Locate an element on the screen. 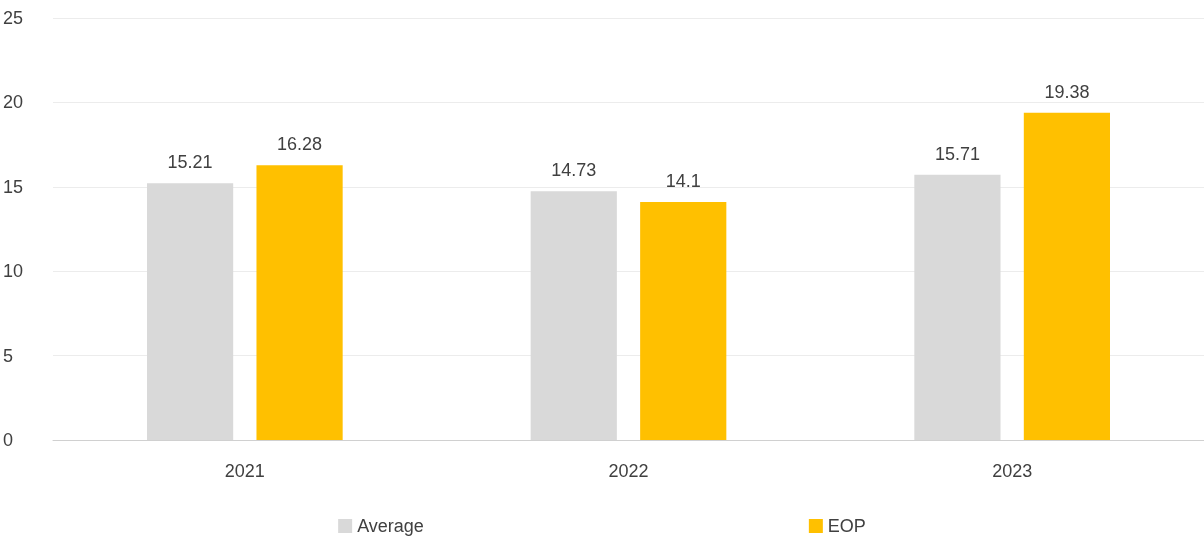 This screenshot has height=540, width=1204. data-label: 14.73 is located at coordinates (574, 170).